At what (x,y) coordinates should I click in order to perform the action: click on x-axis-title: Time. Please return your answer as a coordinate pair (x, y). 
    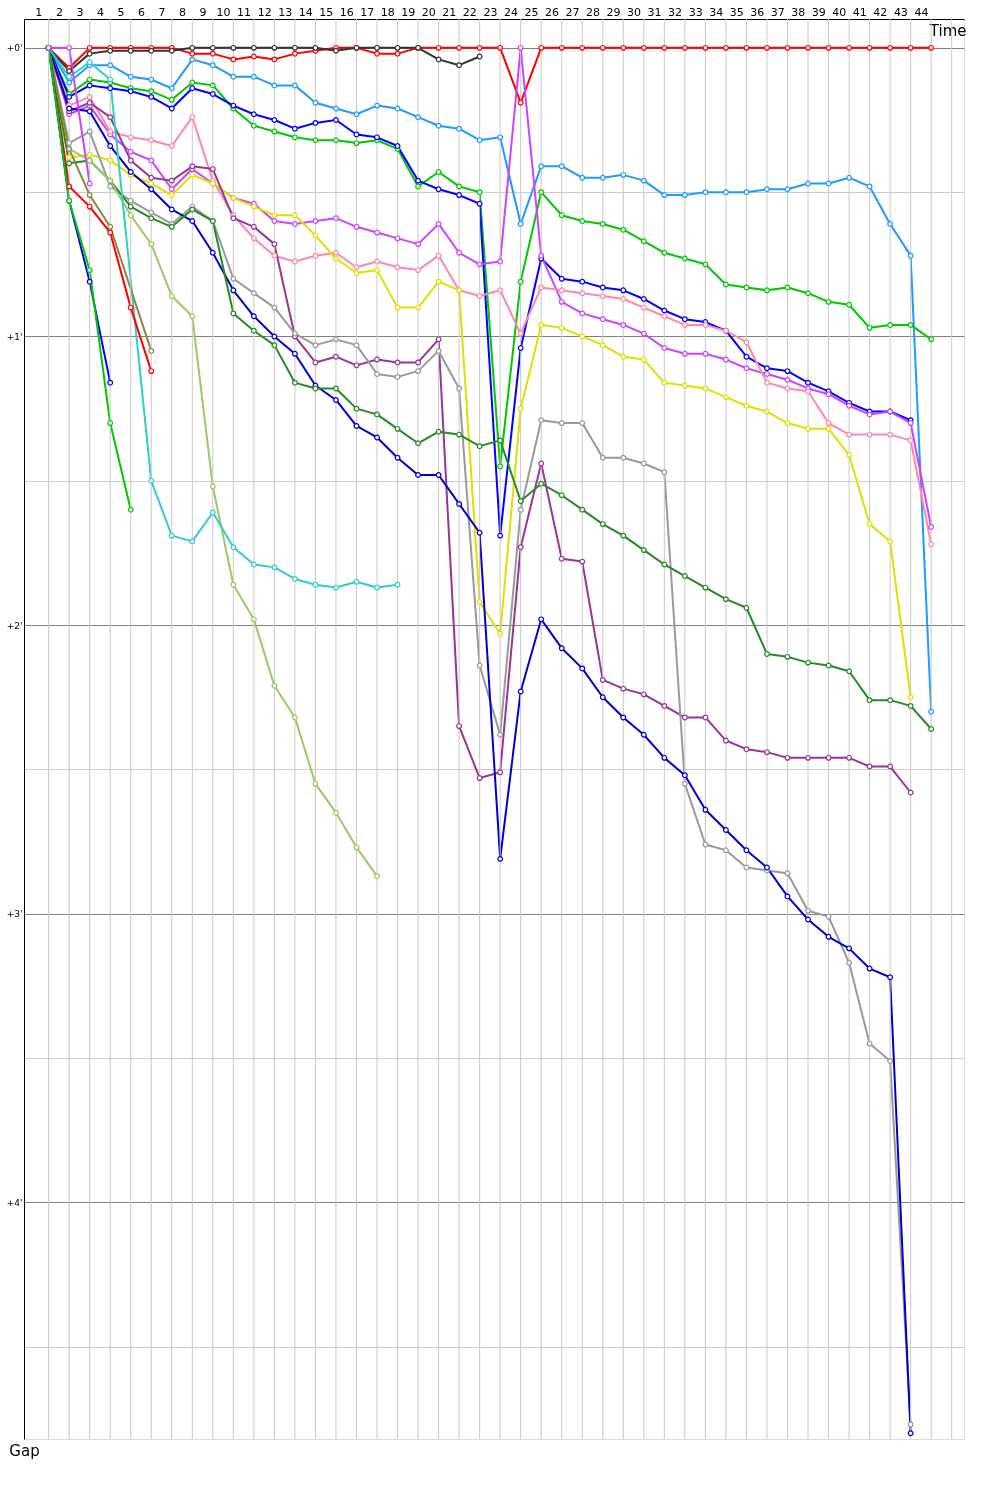
    Looking at the image, I should click on (947, 30).